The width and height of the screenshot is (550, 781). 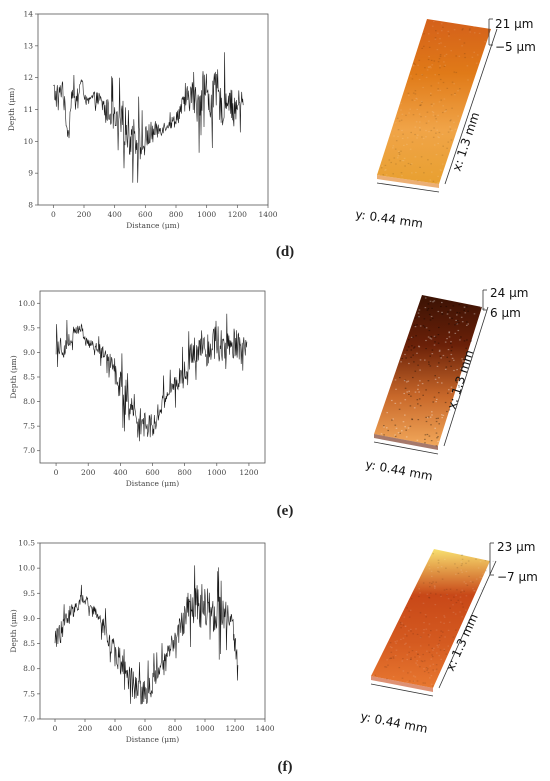 I want to click on depth-profile-line, so click(x=146, y=635).